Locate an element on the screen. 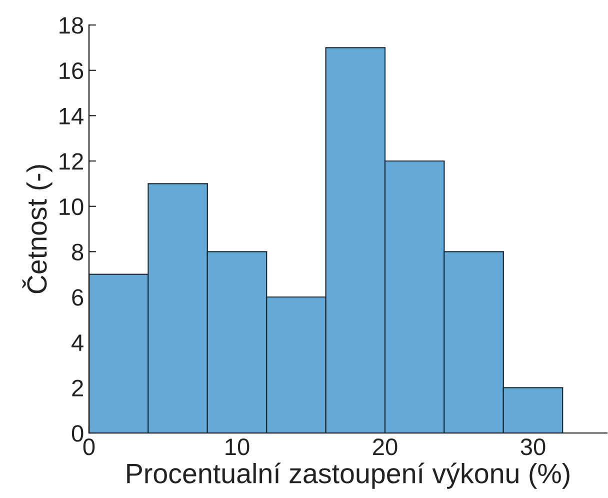 The height and width of the screenshot is (498, 608). x-tick-label: 30 is located at coordinates (533, 447).